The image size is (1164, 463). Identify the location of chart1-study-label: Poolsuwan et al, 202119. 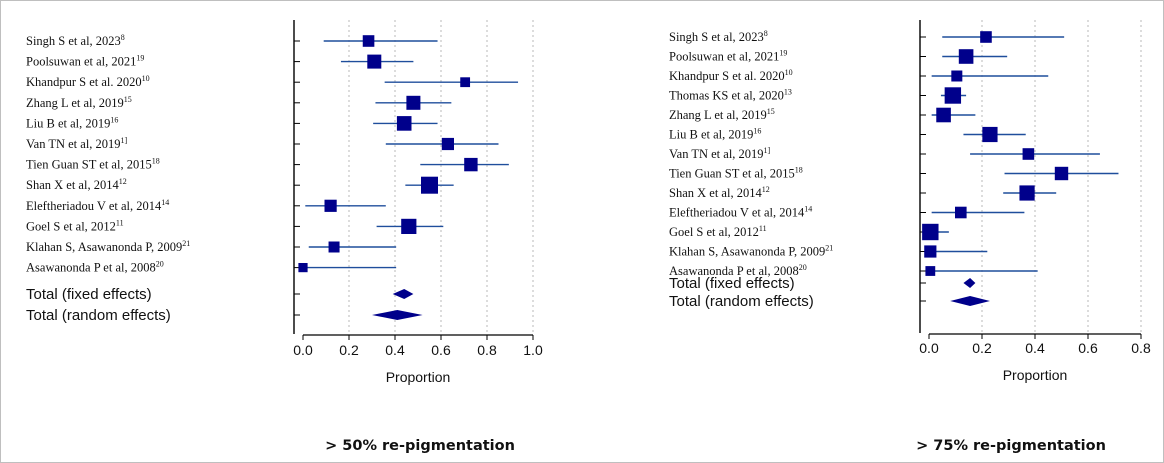
(85, 61).